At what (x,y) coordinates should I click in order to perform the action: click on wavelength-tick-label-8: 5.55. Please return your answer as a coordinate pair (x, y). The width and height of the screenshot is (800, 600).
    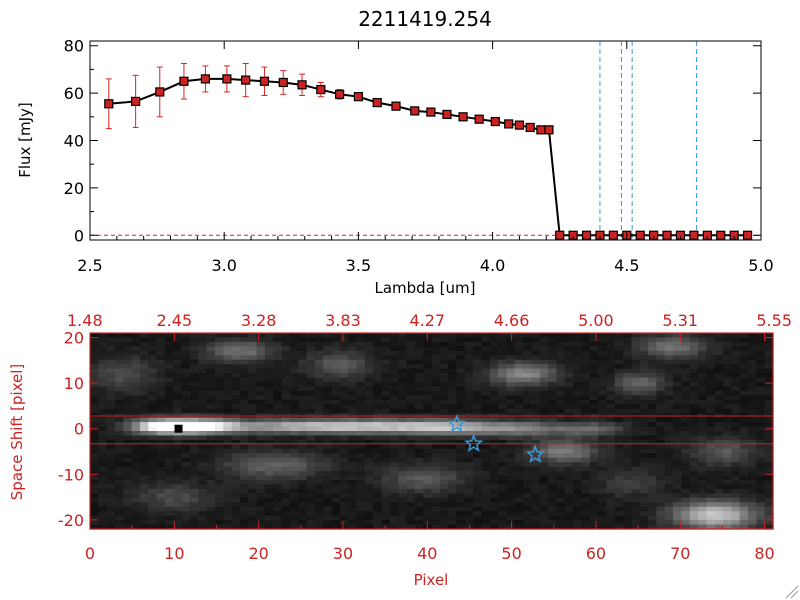
    Looking at the image, I should click on (774, 320).